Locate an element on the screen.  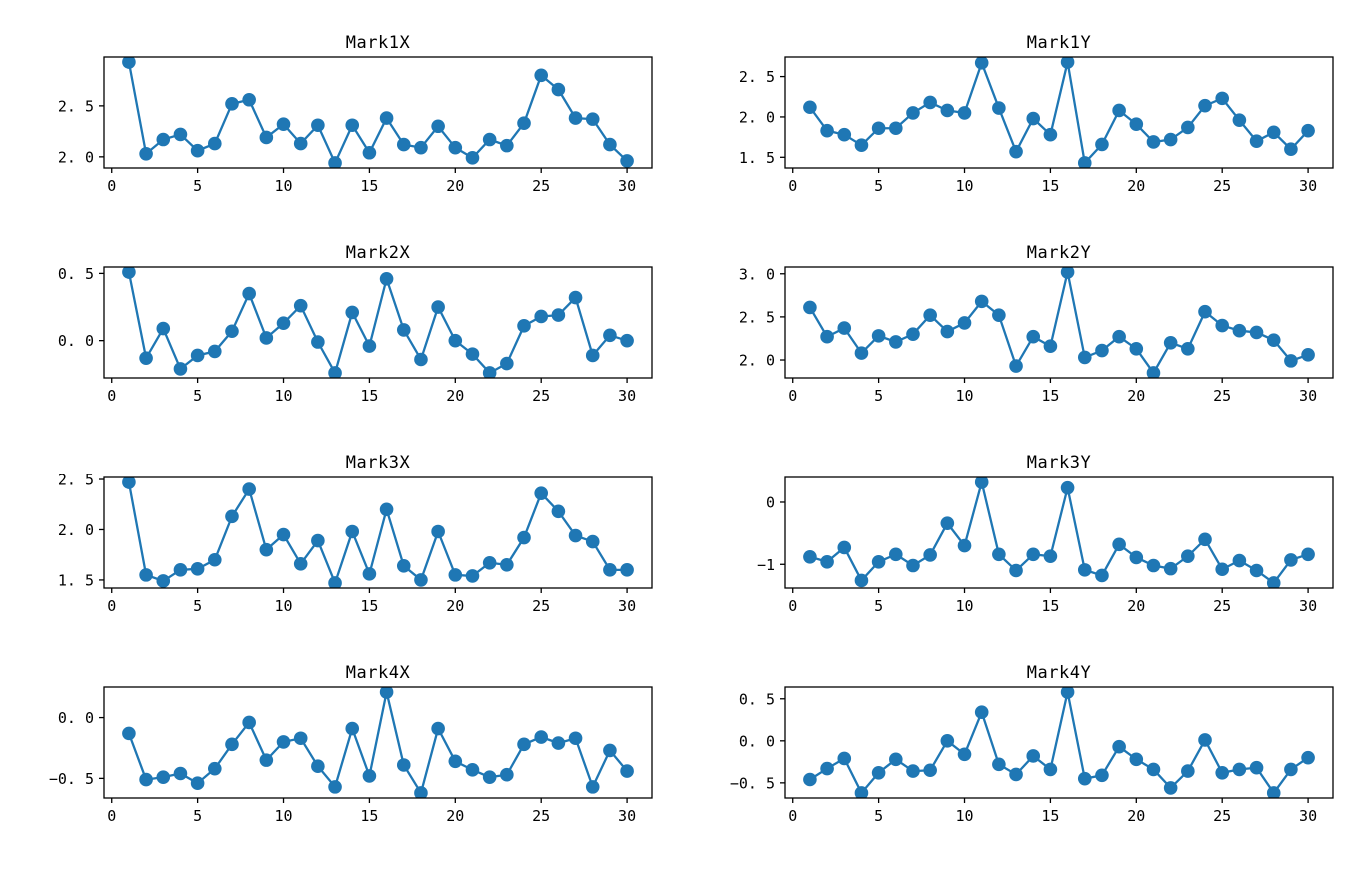
chart-canvas-mark4y: 0 5 10 15 20 25 30 −0. 5 0. 0 0. 5 is located at coordinates (1032, 755).